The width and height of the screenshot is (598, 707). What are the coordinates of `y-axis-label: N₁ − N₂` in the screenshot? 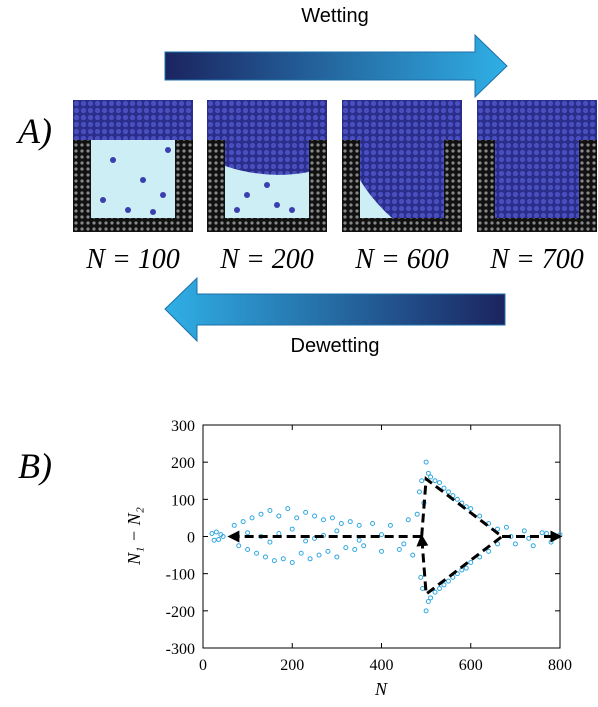 It's located at (134, 536).